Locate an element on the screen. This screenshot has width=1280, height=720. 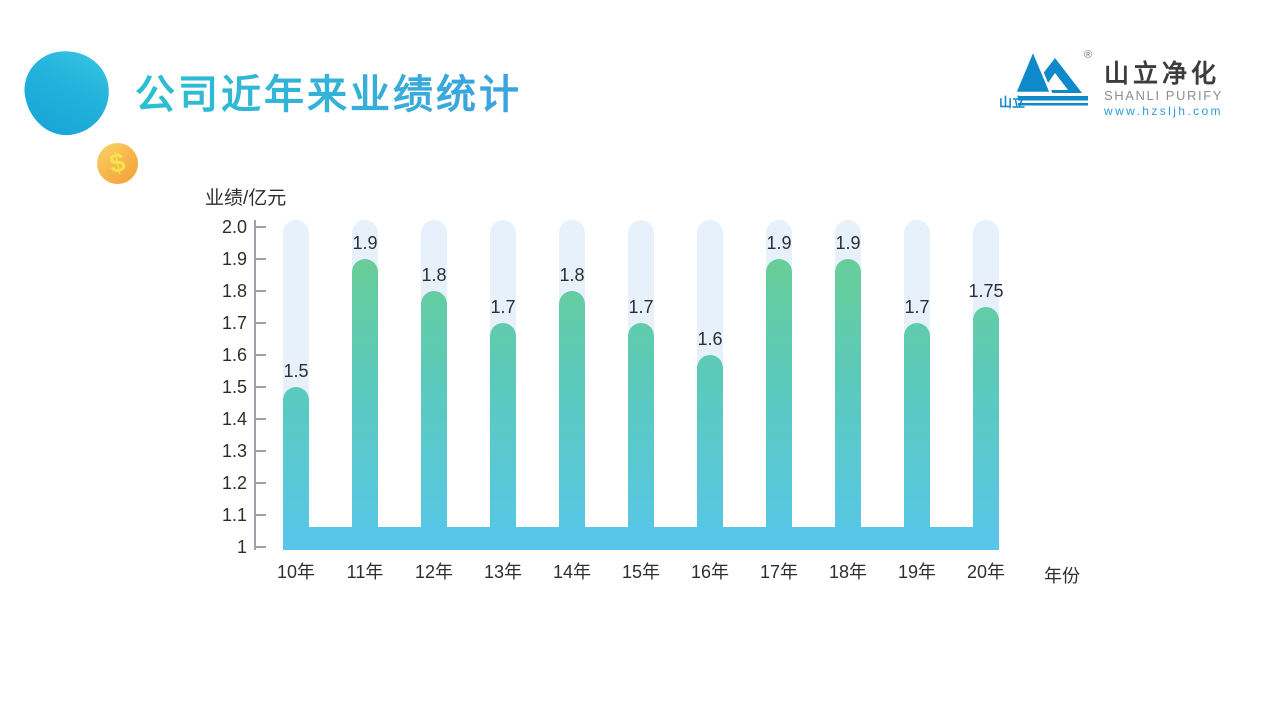
x-tick-label: 19年 is located at coordinates (917, 572).